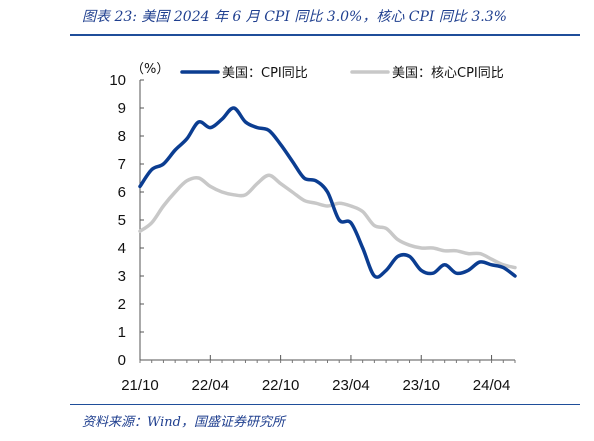 This screenshot has width=594, height=441. What do you see at coordinates (140, 385) in the screenshot?
I see `x-tick-label: 21/10` at bounding box center [140, 385].